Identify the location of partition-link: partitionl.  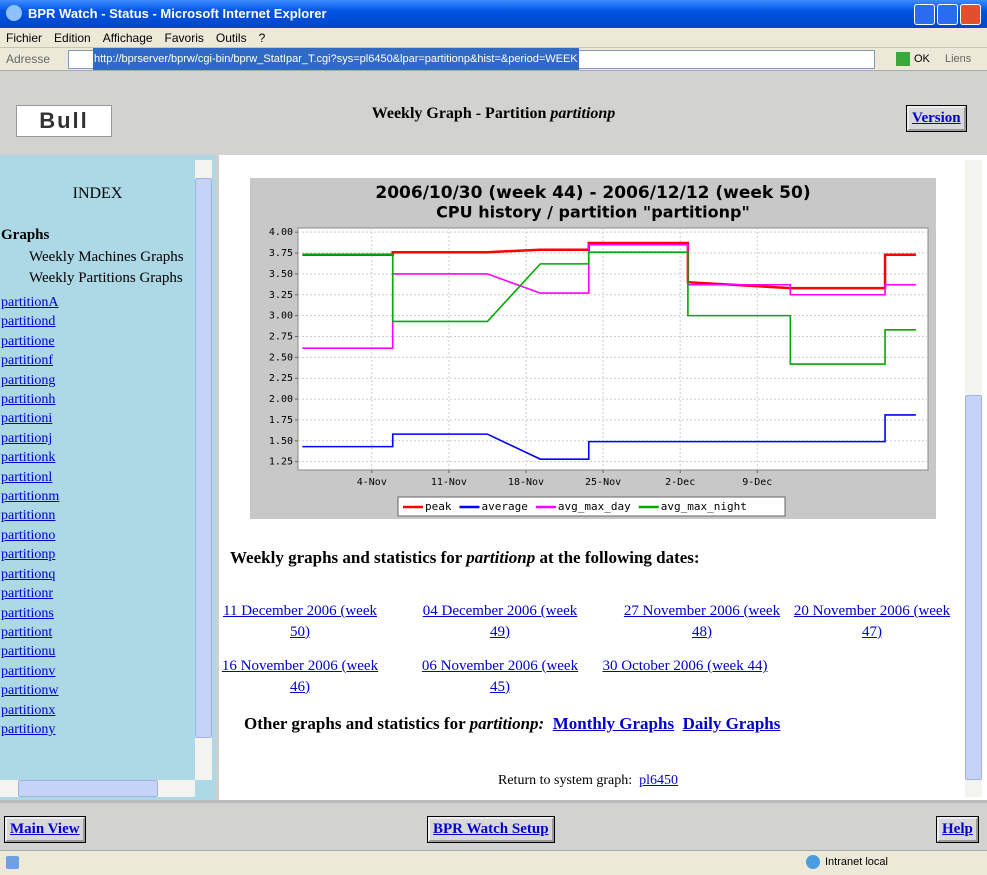
(27, 477).